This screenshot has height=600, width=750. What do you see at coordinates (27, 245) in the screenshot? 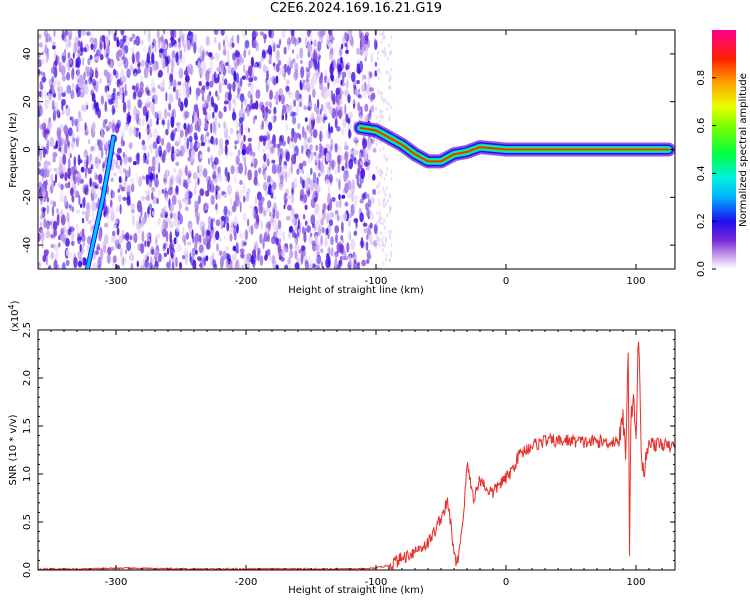
I see `y-tick-label: -40` at bounding box center [27, 245].